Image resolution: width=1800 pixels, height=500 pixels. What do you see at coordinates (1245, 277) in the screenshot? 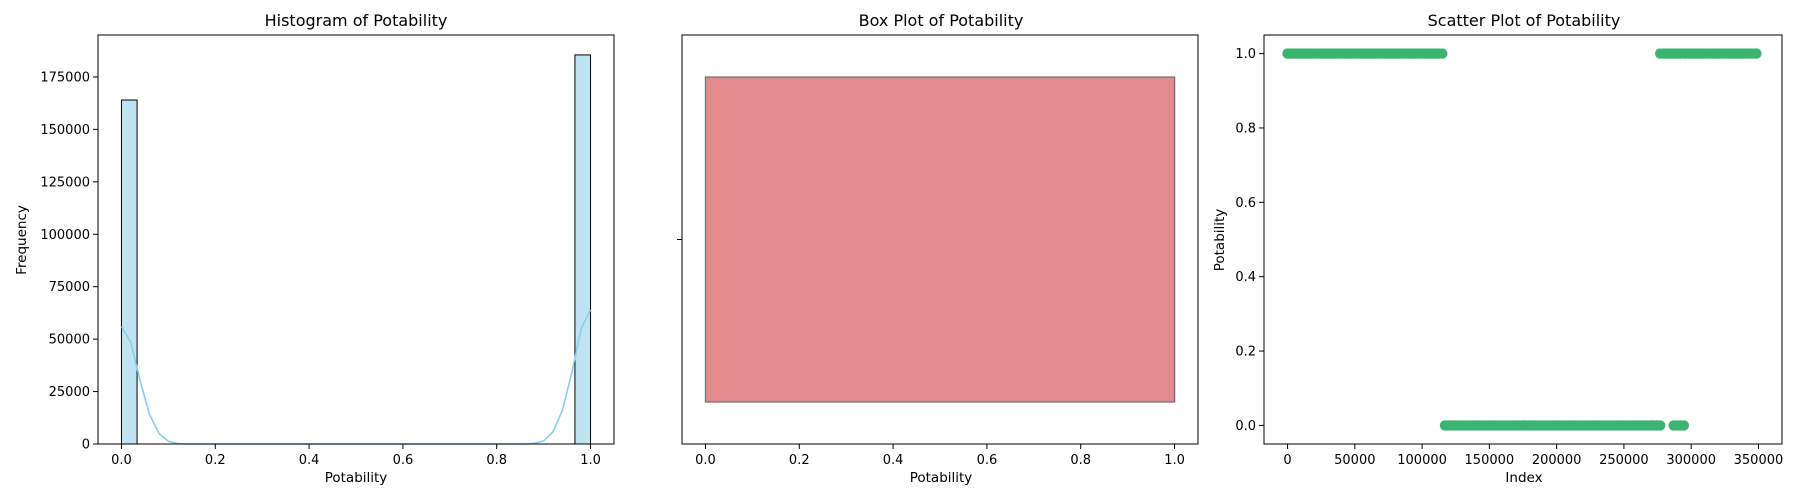
I see `scatter-ytick-label: 0.4` at bounding box center [1245, 277].